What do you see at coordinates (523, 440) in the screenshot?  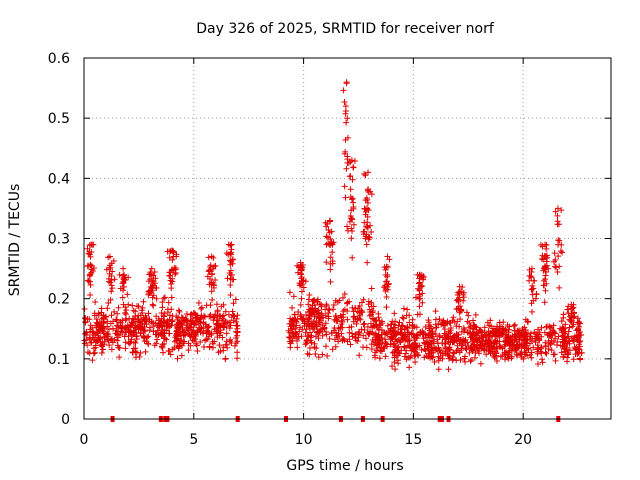 I see `x-tick-label: 20` at bounding box center [523, 440].